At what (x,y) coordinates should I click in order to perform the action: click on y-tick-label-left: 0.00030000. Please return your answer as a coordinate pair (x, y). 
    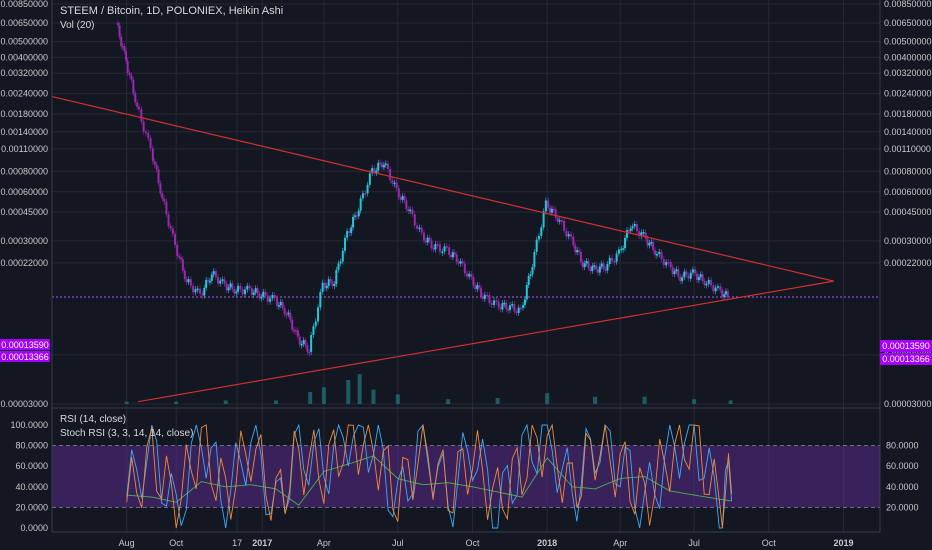
    Looking at the image, I should click on (24, 241).